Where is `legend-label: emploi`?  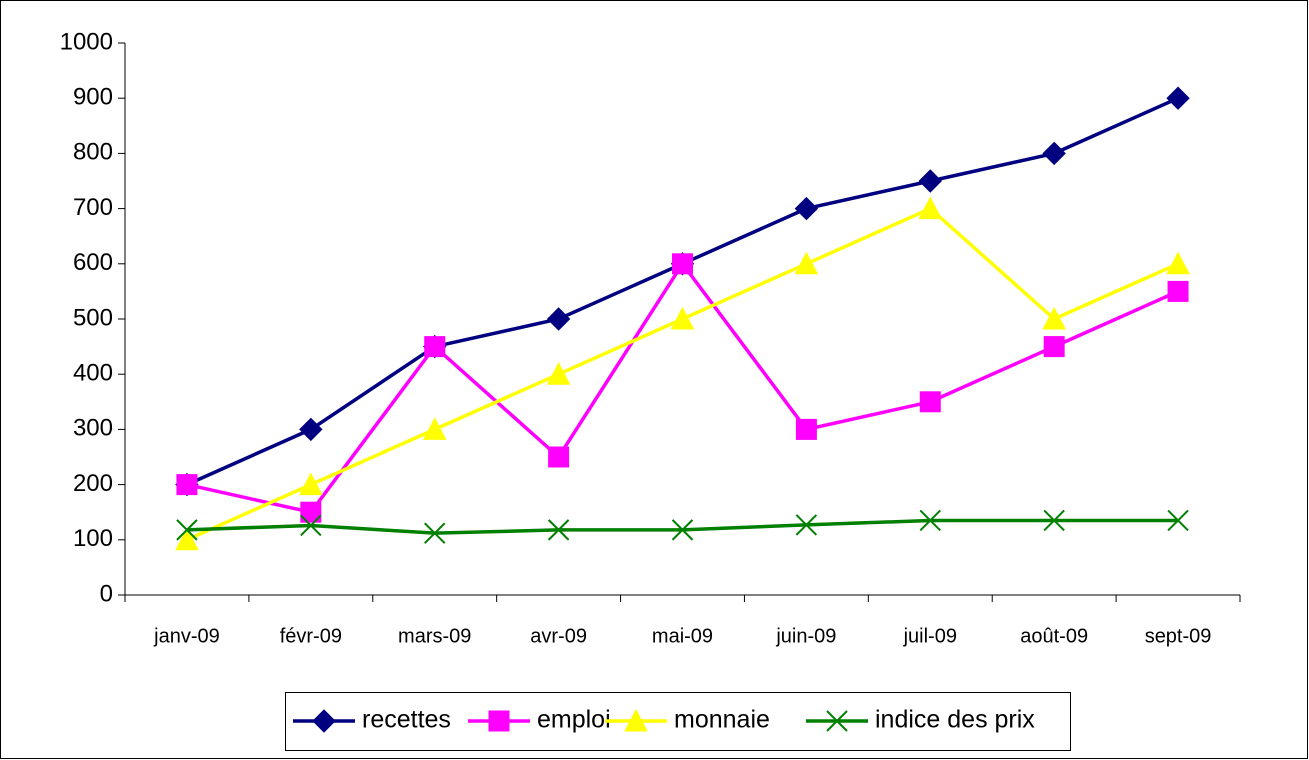 legend-label: emploi is located at coordinates (574, 720).